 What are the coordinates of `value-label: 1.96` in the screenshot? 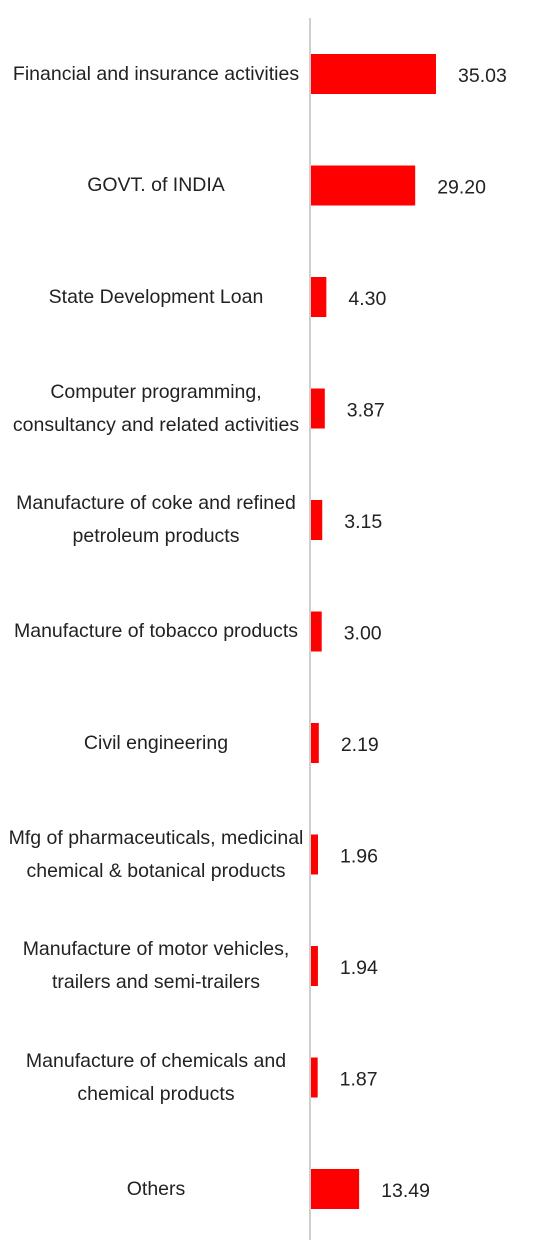 It's located at (359, 857).